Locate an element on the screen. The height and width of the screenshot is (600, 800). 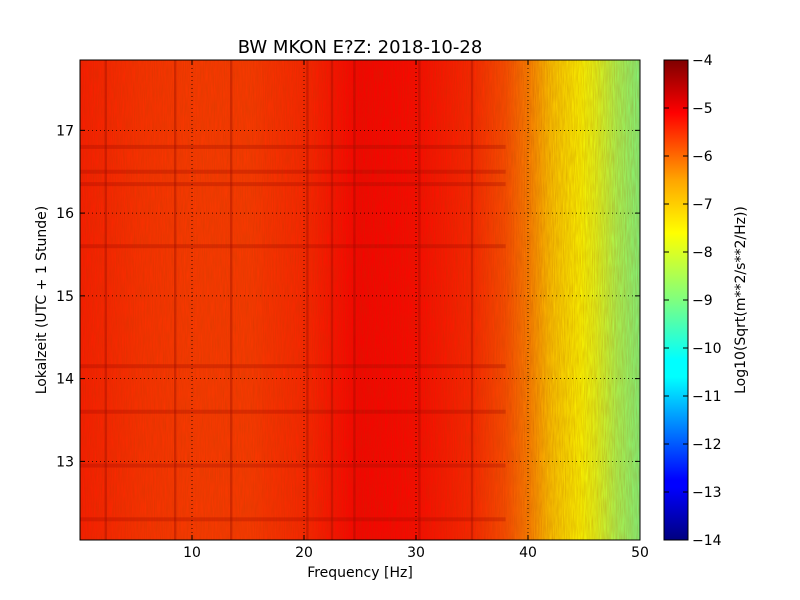
colorbar-label: Log10(Sqrt(m**2/s**2/Hz)) is located at coordinates (741, 300).